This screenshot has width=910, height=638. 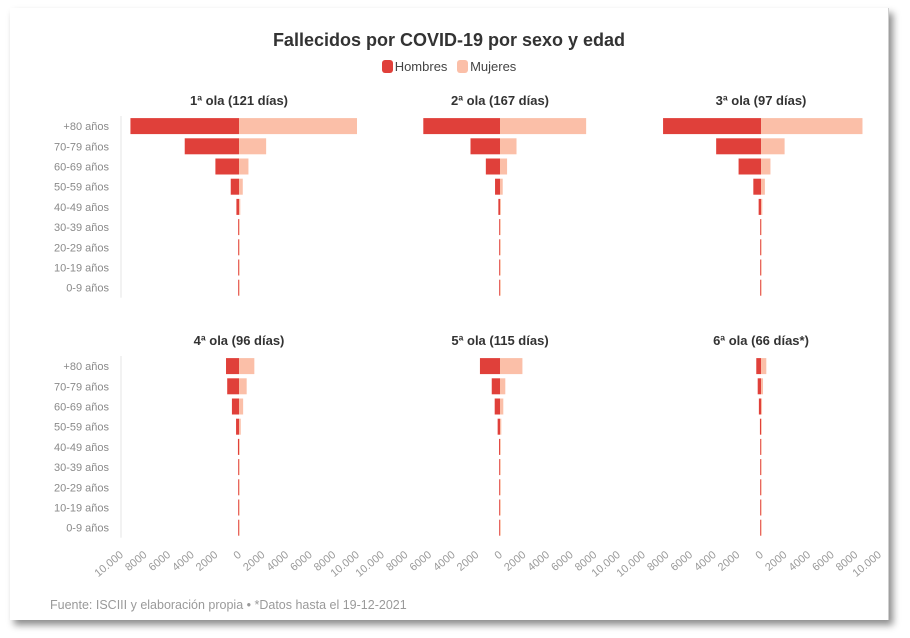 What do you see at coordinates (239, 100) in the screenshot?
I see `panel-title: 1ª ola (121 días)` at bounding box center [239, 100].